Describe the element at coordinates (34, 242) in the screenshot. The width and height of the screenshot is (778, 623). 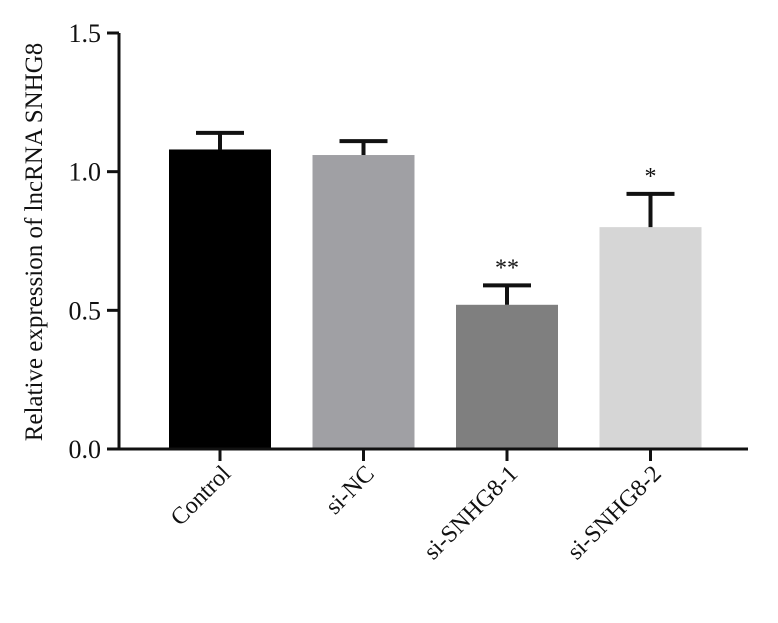
I see `y-axis-label: Relative expression of lncRNA SNHG8` at that location.